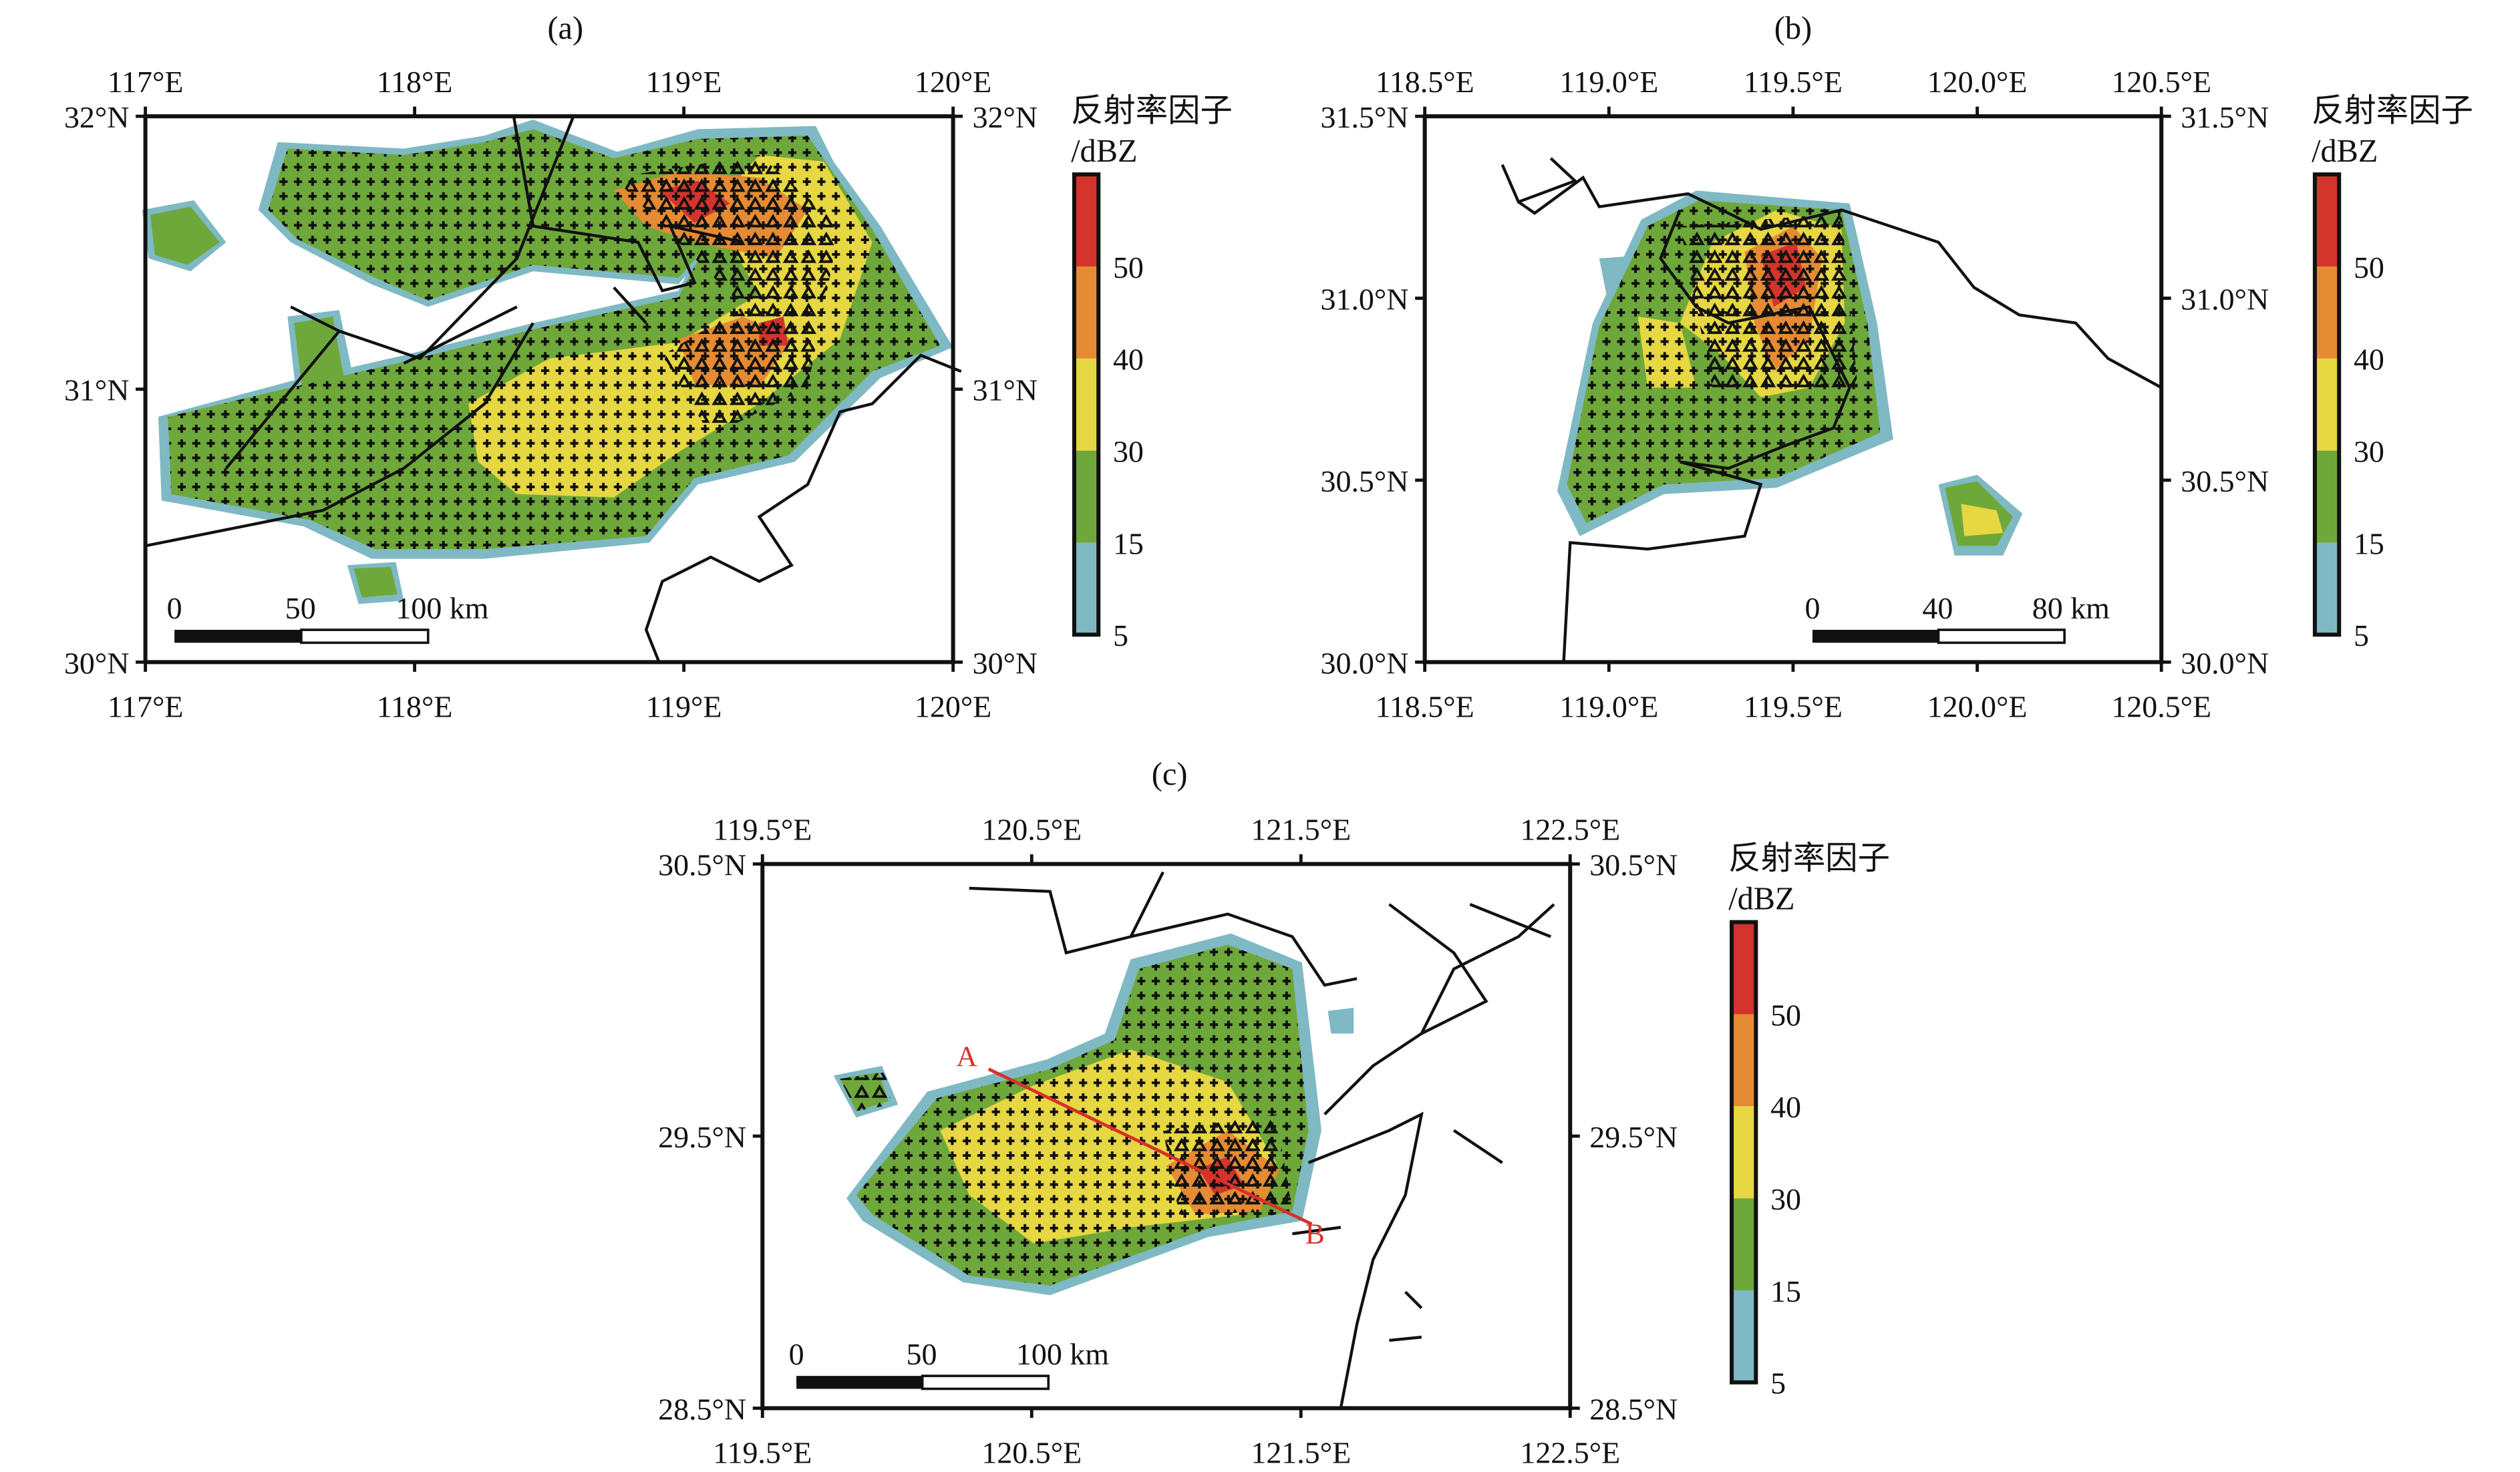 This screenshot has height=1472, width=2520. What do you see at coordinates (415, 82) in the screenshot?
I see `lon-tick-label-top: 118°E` at bounding box center [415, 82].